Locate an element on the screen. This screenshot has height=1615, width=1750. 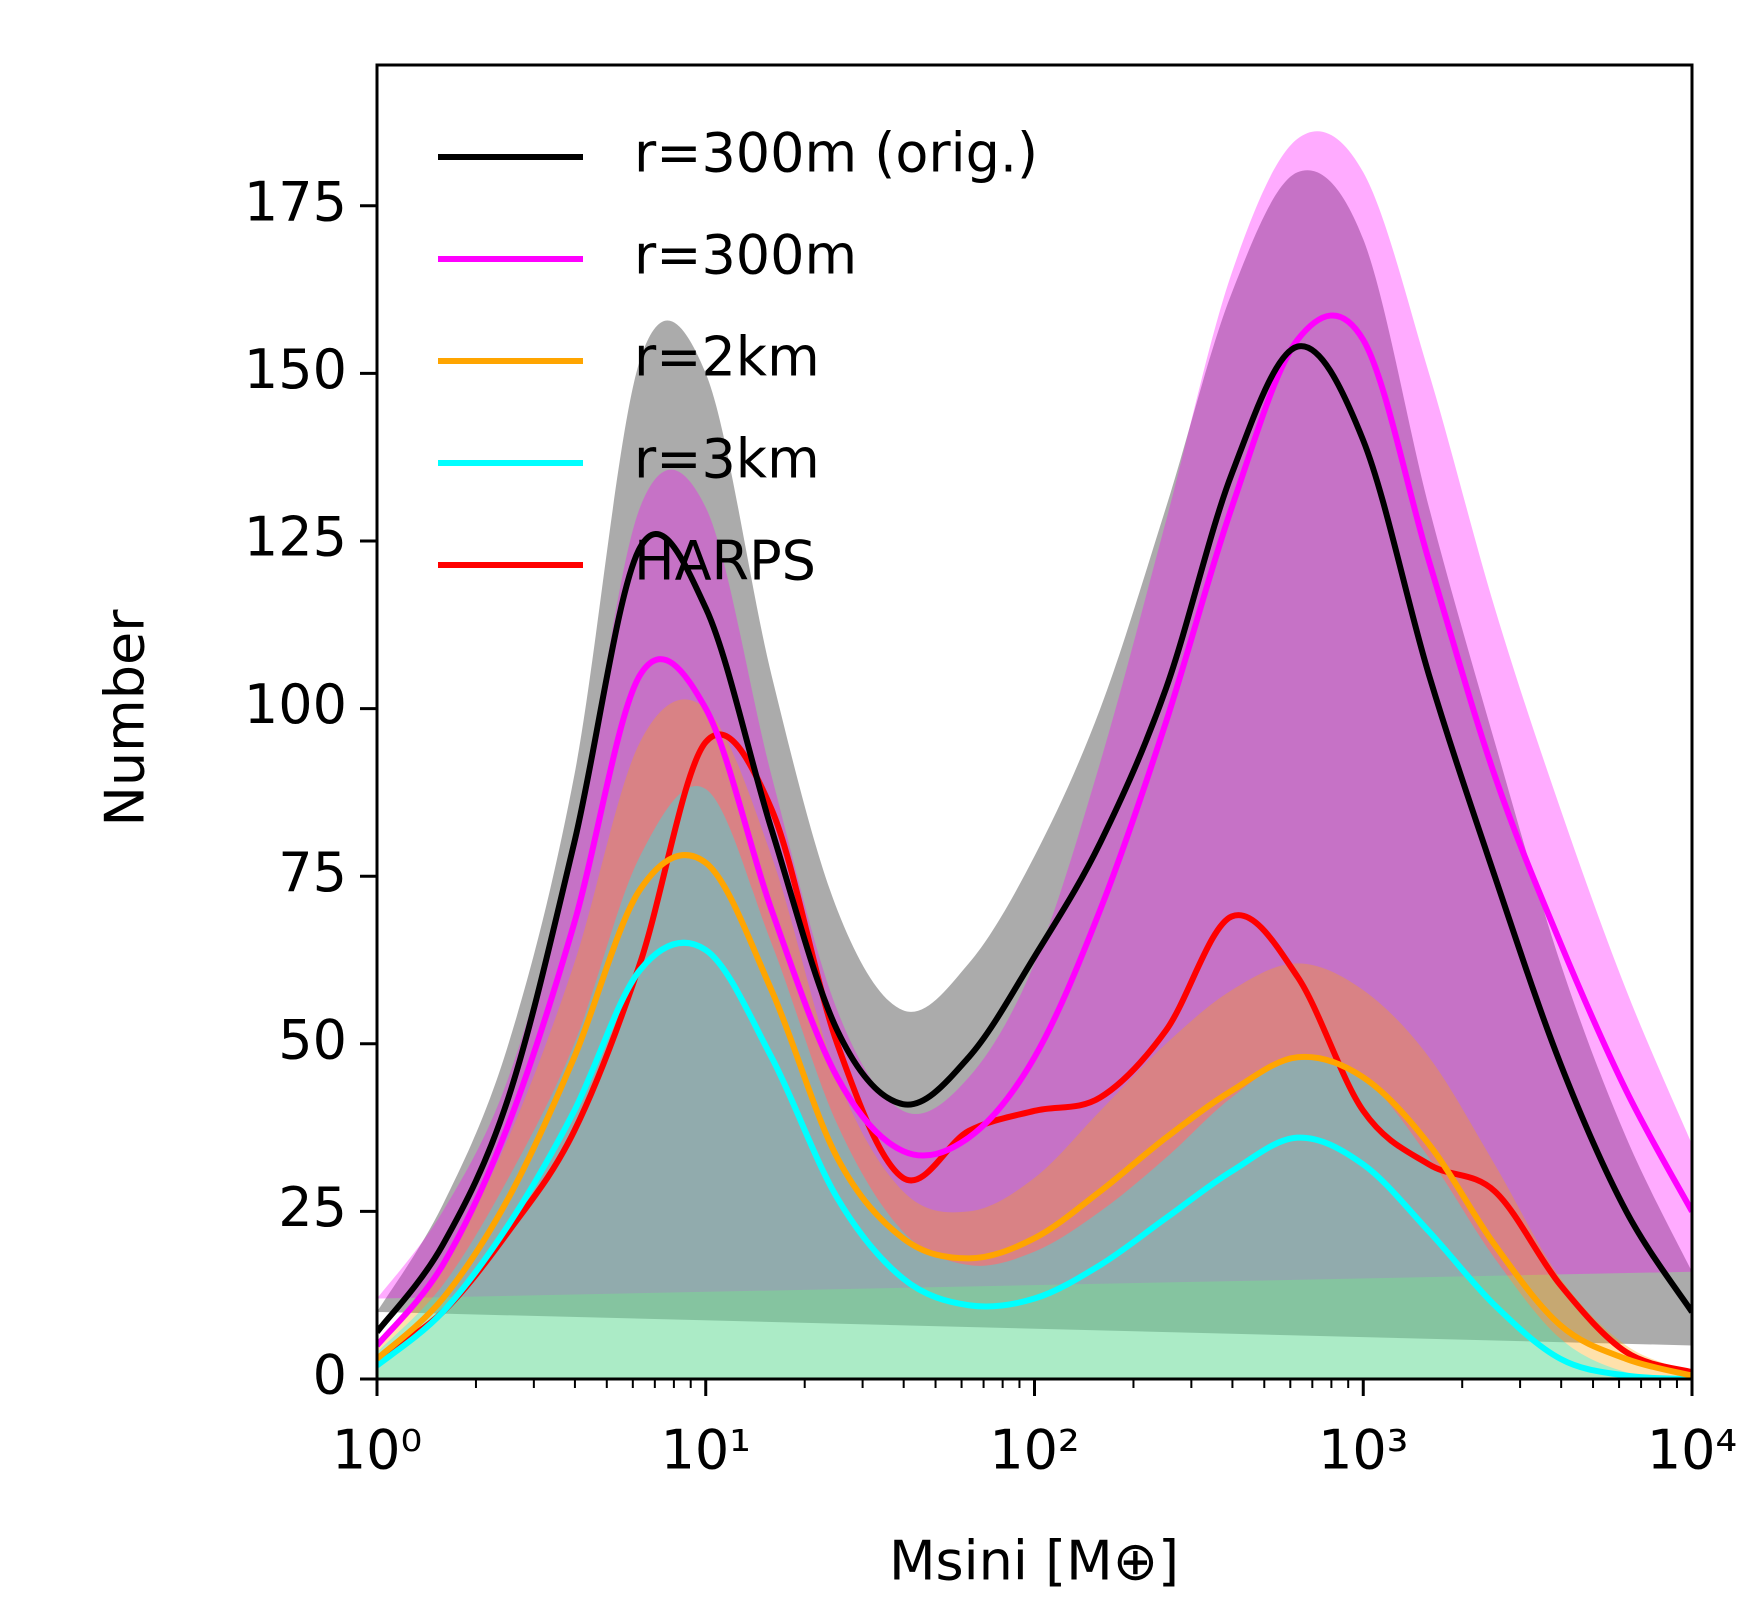
x-tick-label: 10³ is located at coordinates (1363, 1450).